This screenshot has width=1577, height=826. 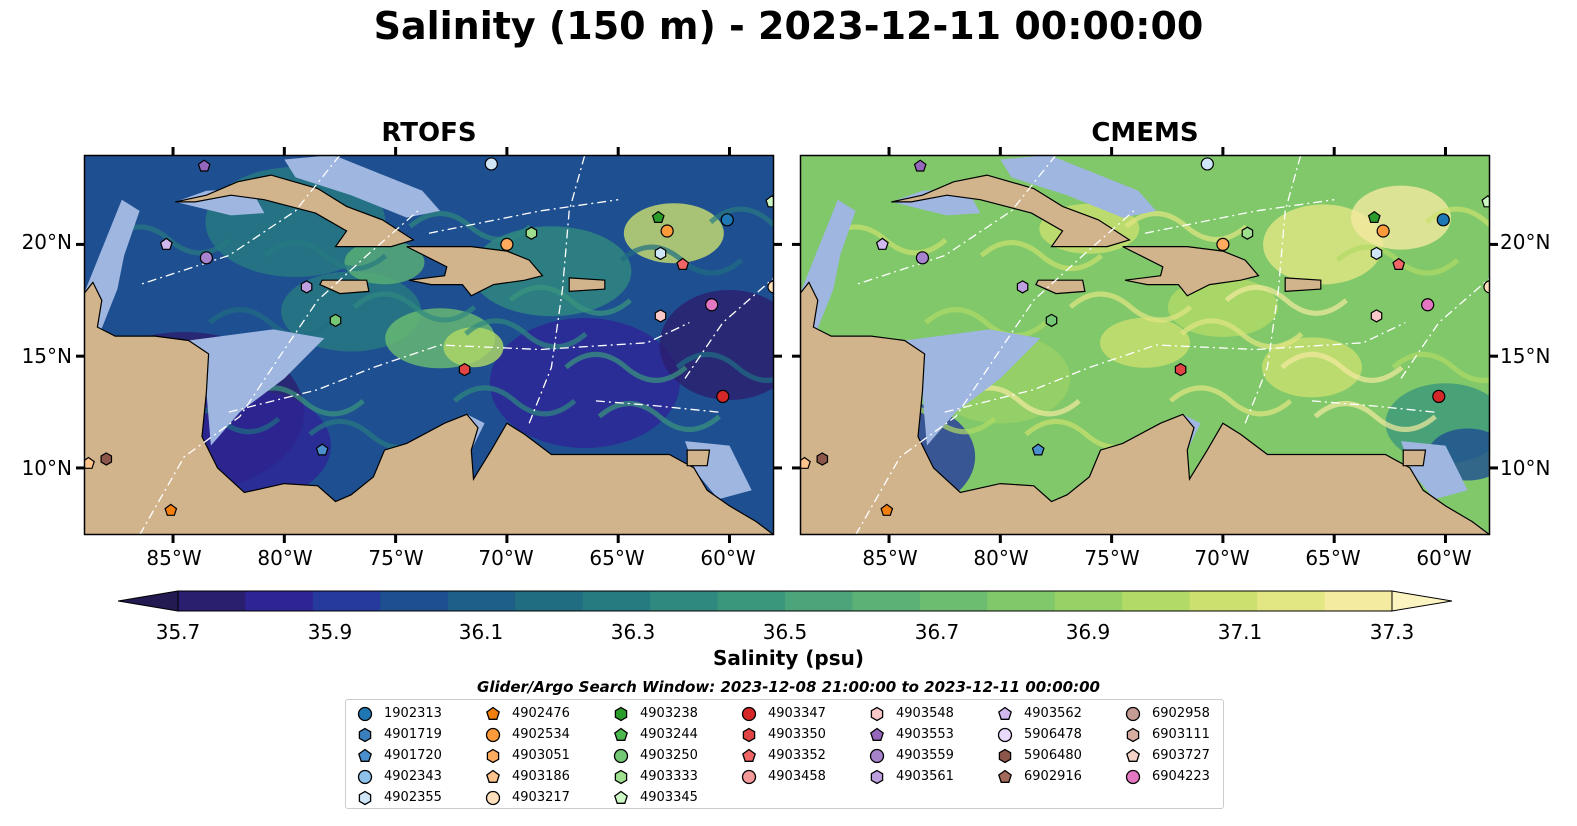 I want to click on lat-tick-label: 15°N, so click(x=46, y=356).